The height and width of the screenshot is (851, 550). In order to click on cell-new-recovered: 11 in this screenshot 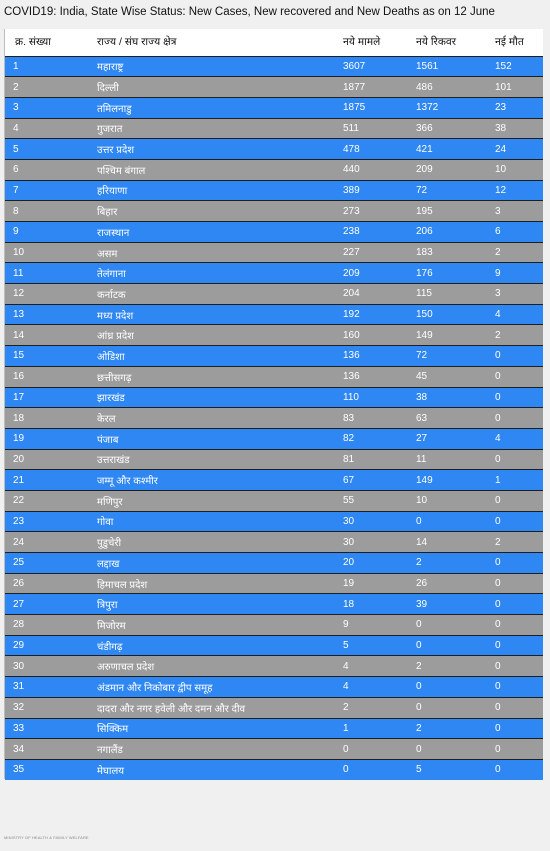, I will do `click(455, 459)`.